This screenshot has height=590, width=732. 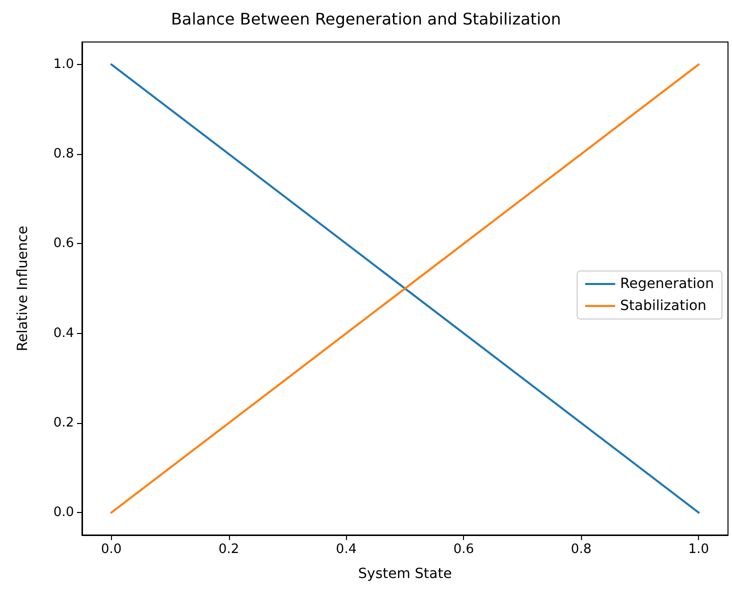 I want to click on y-tick-label: 0.2, so click(x=63, y=422).